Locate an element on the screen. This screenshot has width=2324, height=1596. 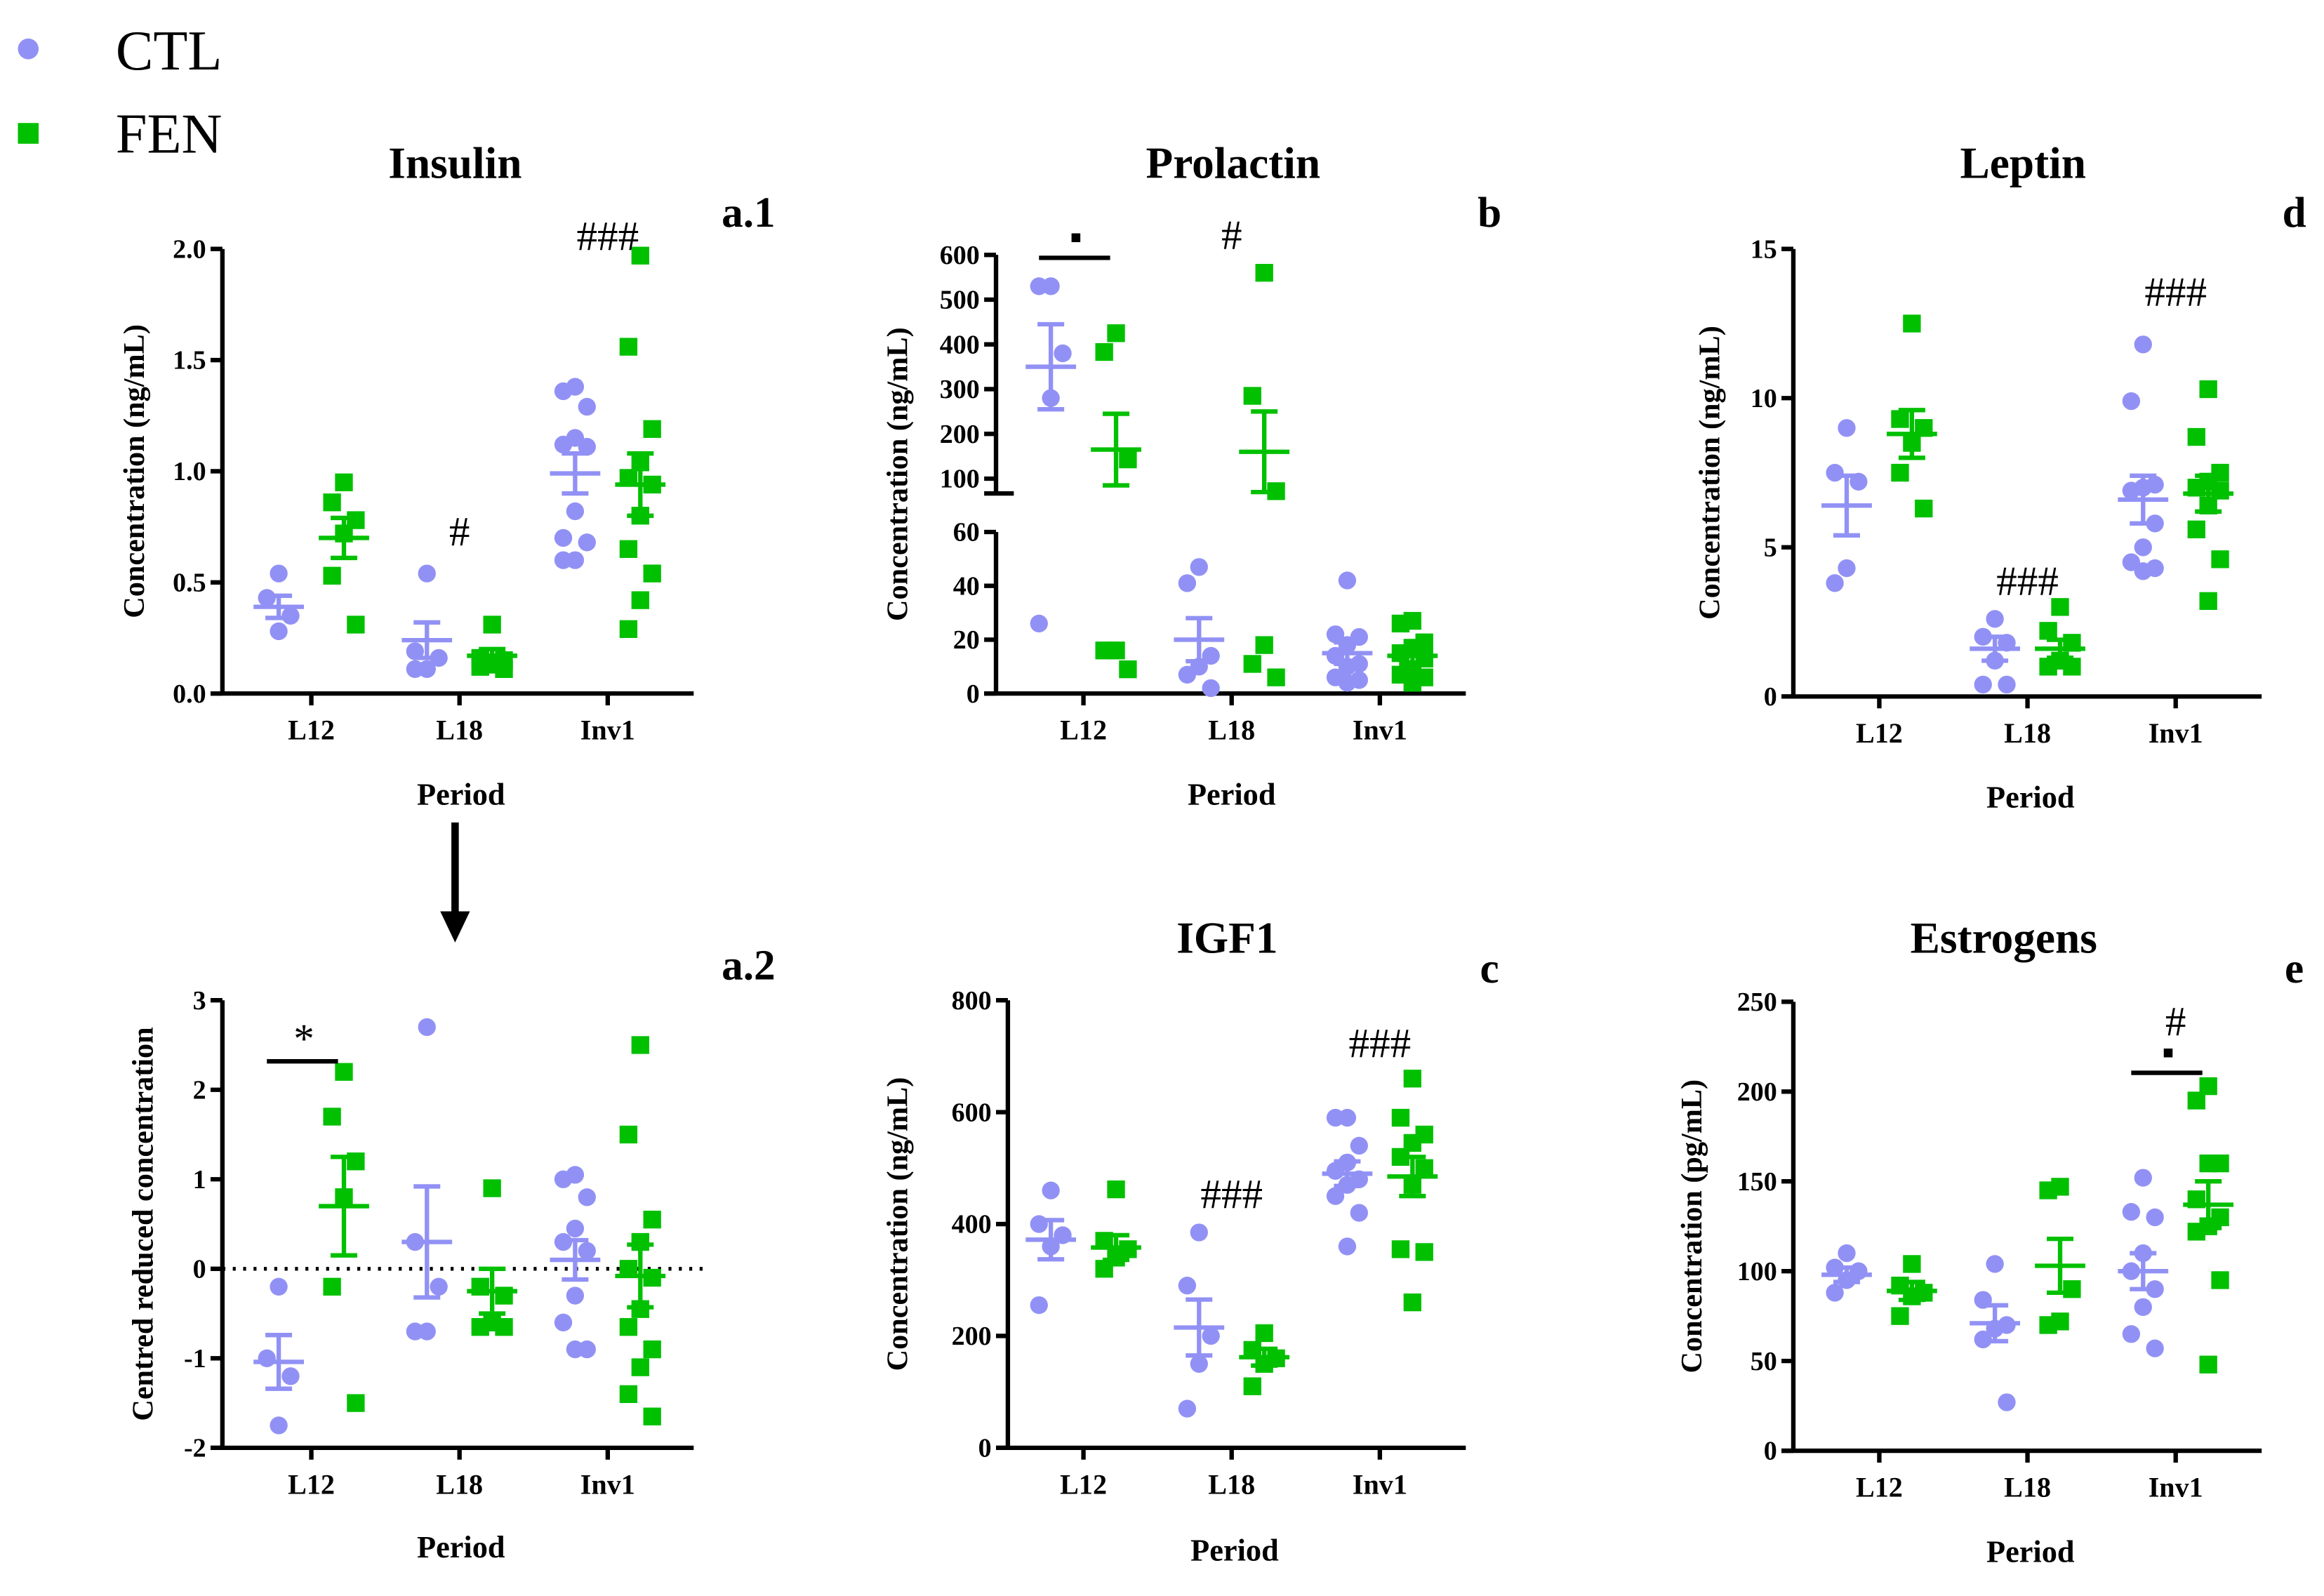
panel-label: c is located at coordinates (1489, 968).